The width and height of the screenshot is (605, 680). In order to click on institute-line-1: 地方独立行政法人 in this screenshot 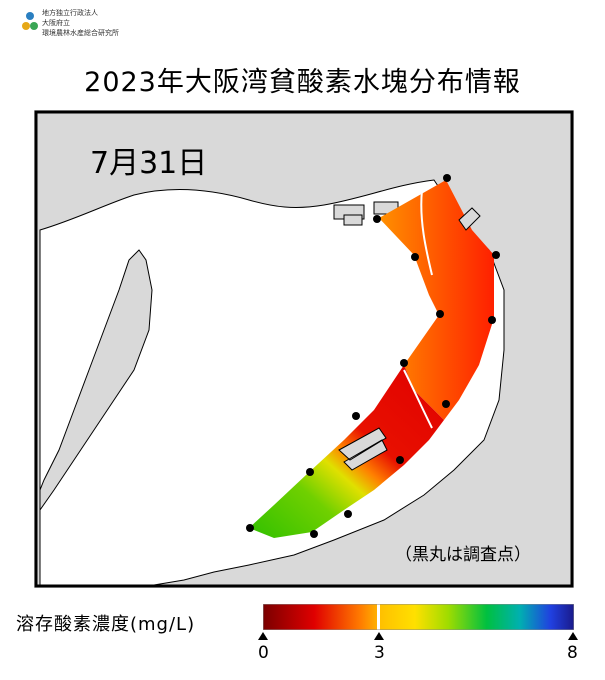, I will do `click(70, 13)`.